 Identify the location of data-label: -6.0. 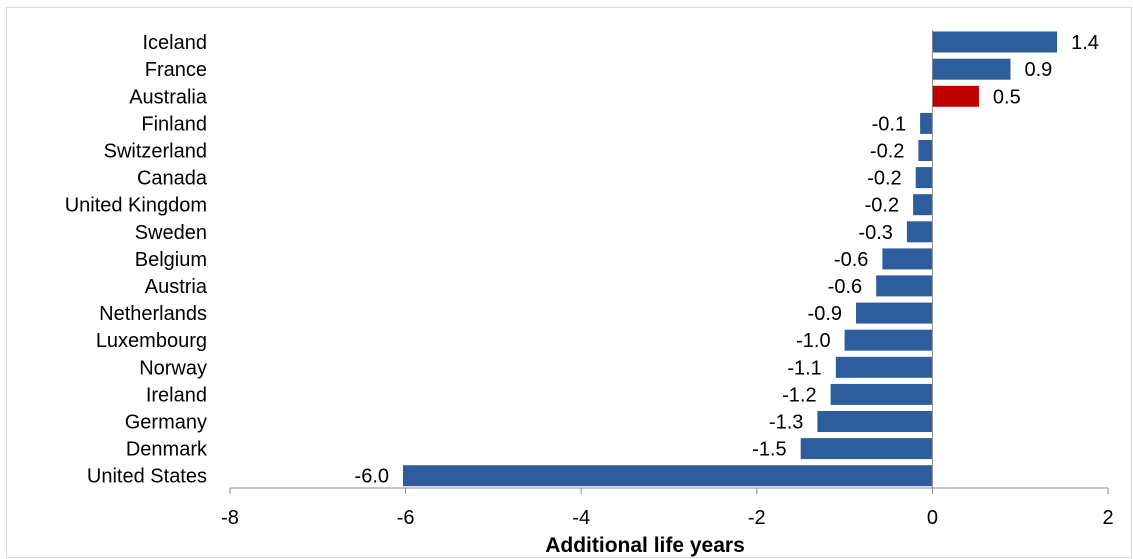
(372, 477).